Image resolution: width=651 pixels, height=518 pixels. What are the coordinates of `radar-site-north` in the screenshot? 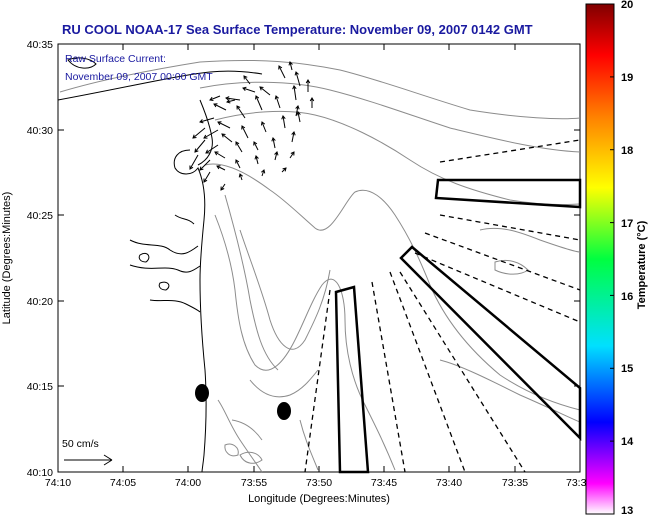 It's located at (202, 393).